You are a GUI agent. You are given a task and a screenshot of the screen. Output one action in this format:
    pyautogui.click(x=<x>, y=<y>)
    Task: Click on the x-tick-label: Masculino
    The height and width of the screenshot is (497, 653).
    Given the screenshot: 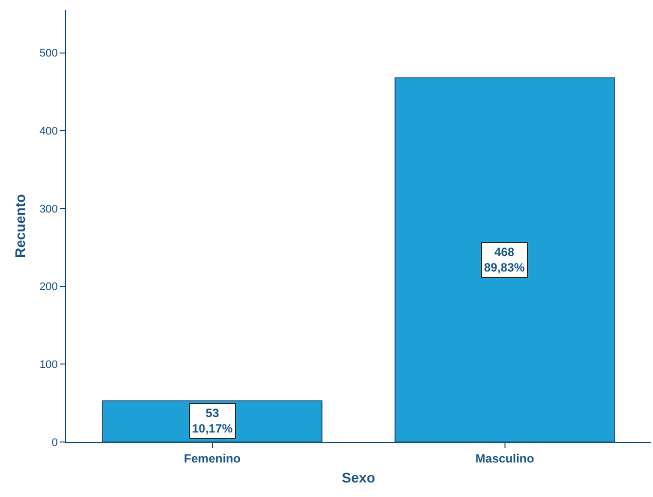 What is the action you would take?
    pyautogui.click(x=504, y=458)
    